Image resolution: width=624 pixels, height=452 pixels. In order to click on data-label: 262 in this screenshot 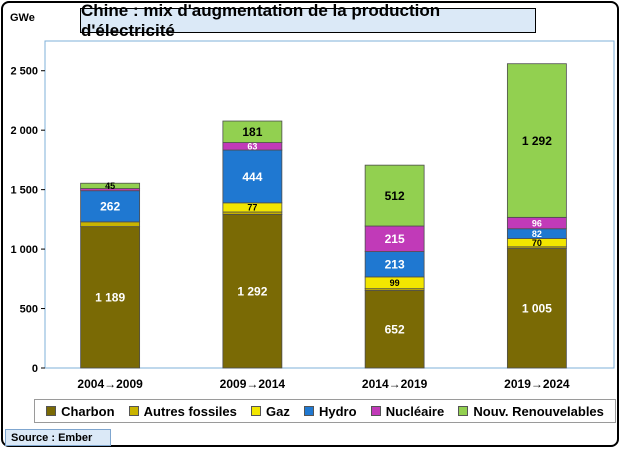, I will do `click(110, 207)`.